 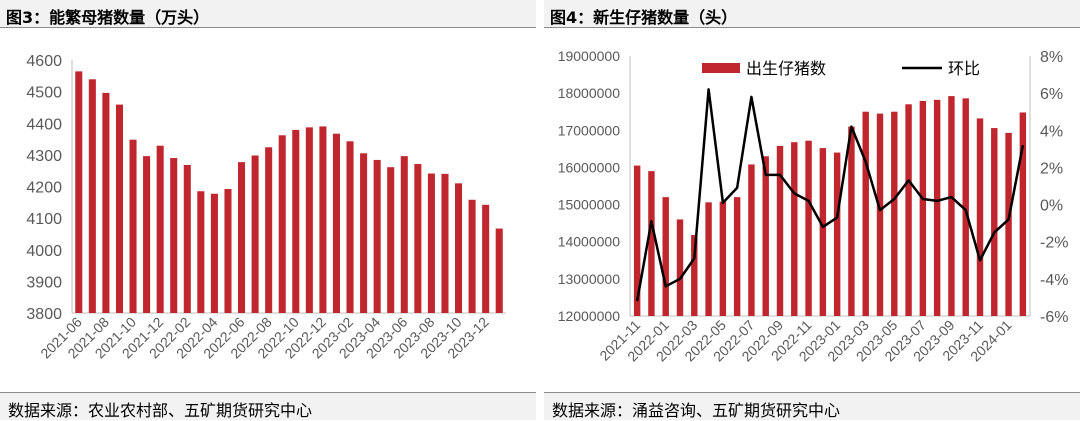 I want to click on source-bar: 数据来源：涌益咨询、五矿期货研究中心, so click(x=812, y=406).